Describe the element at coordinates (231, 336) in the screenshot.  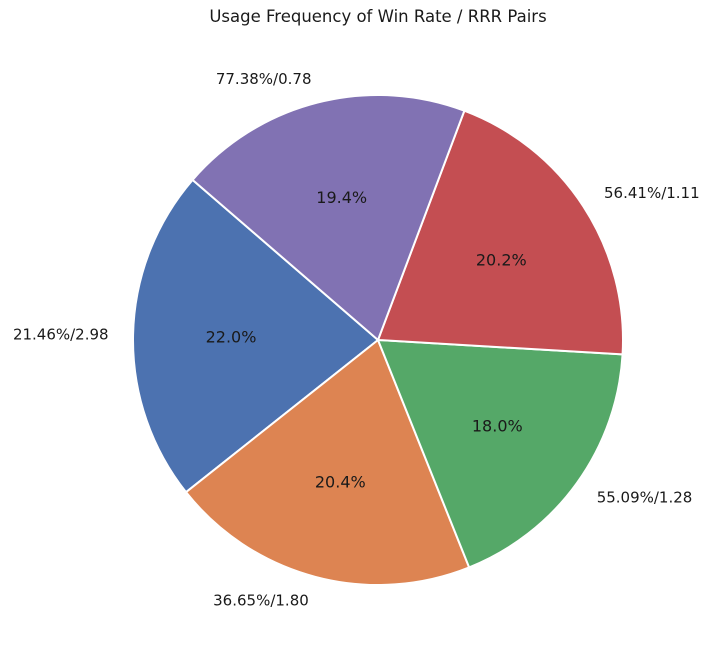
I see `slice-percentage-label-0: 22.0%` at that location.